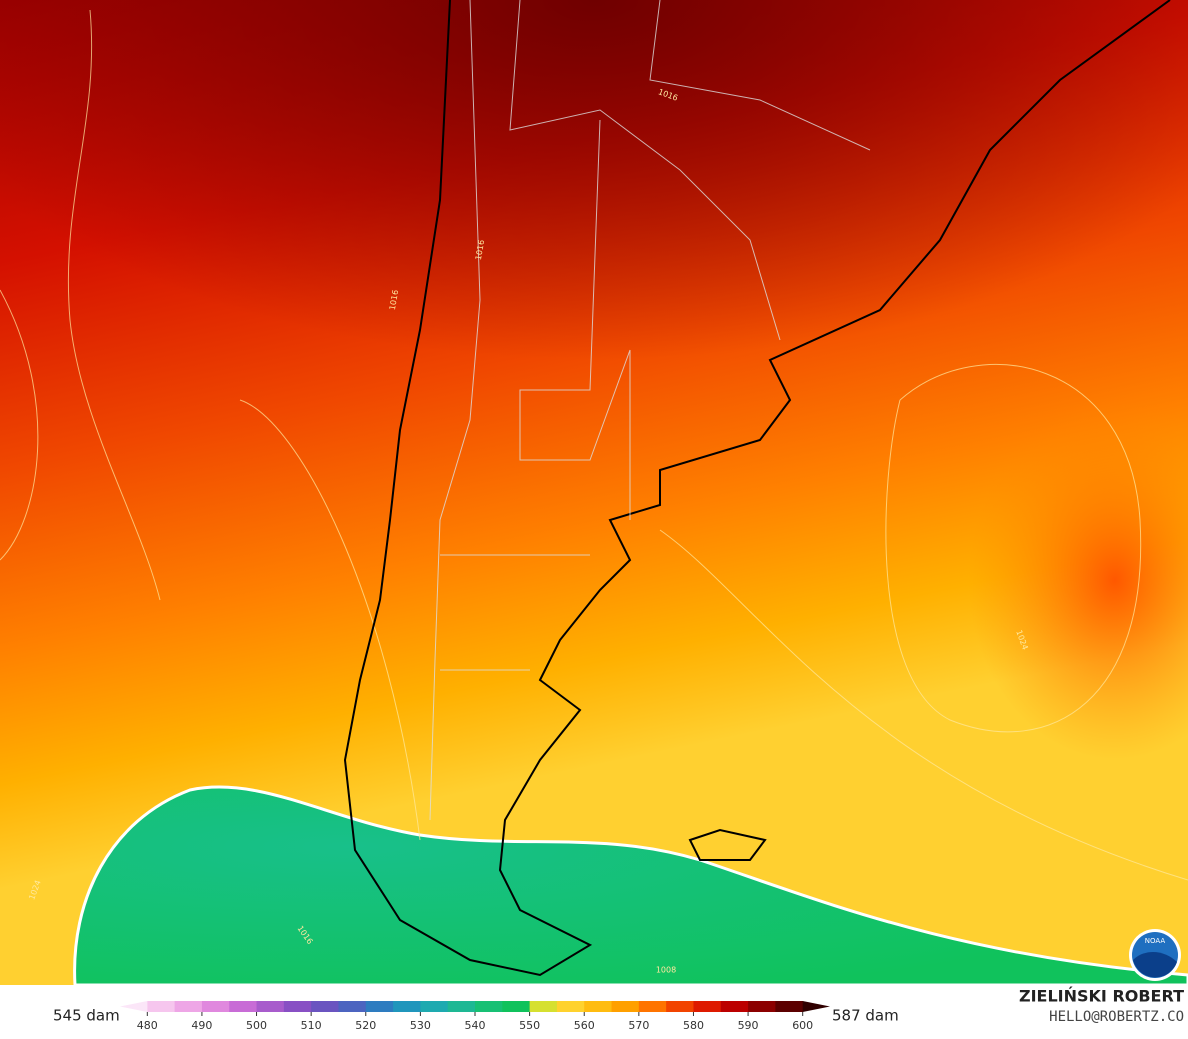 The width and height of the screenshot is (1188, 1039). What do you see at coordinates (802, 1025) in the screenshot?
I see `colorbar-tick-label: 600` at bounding box center [802, 1025].